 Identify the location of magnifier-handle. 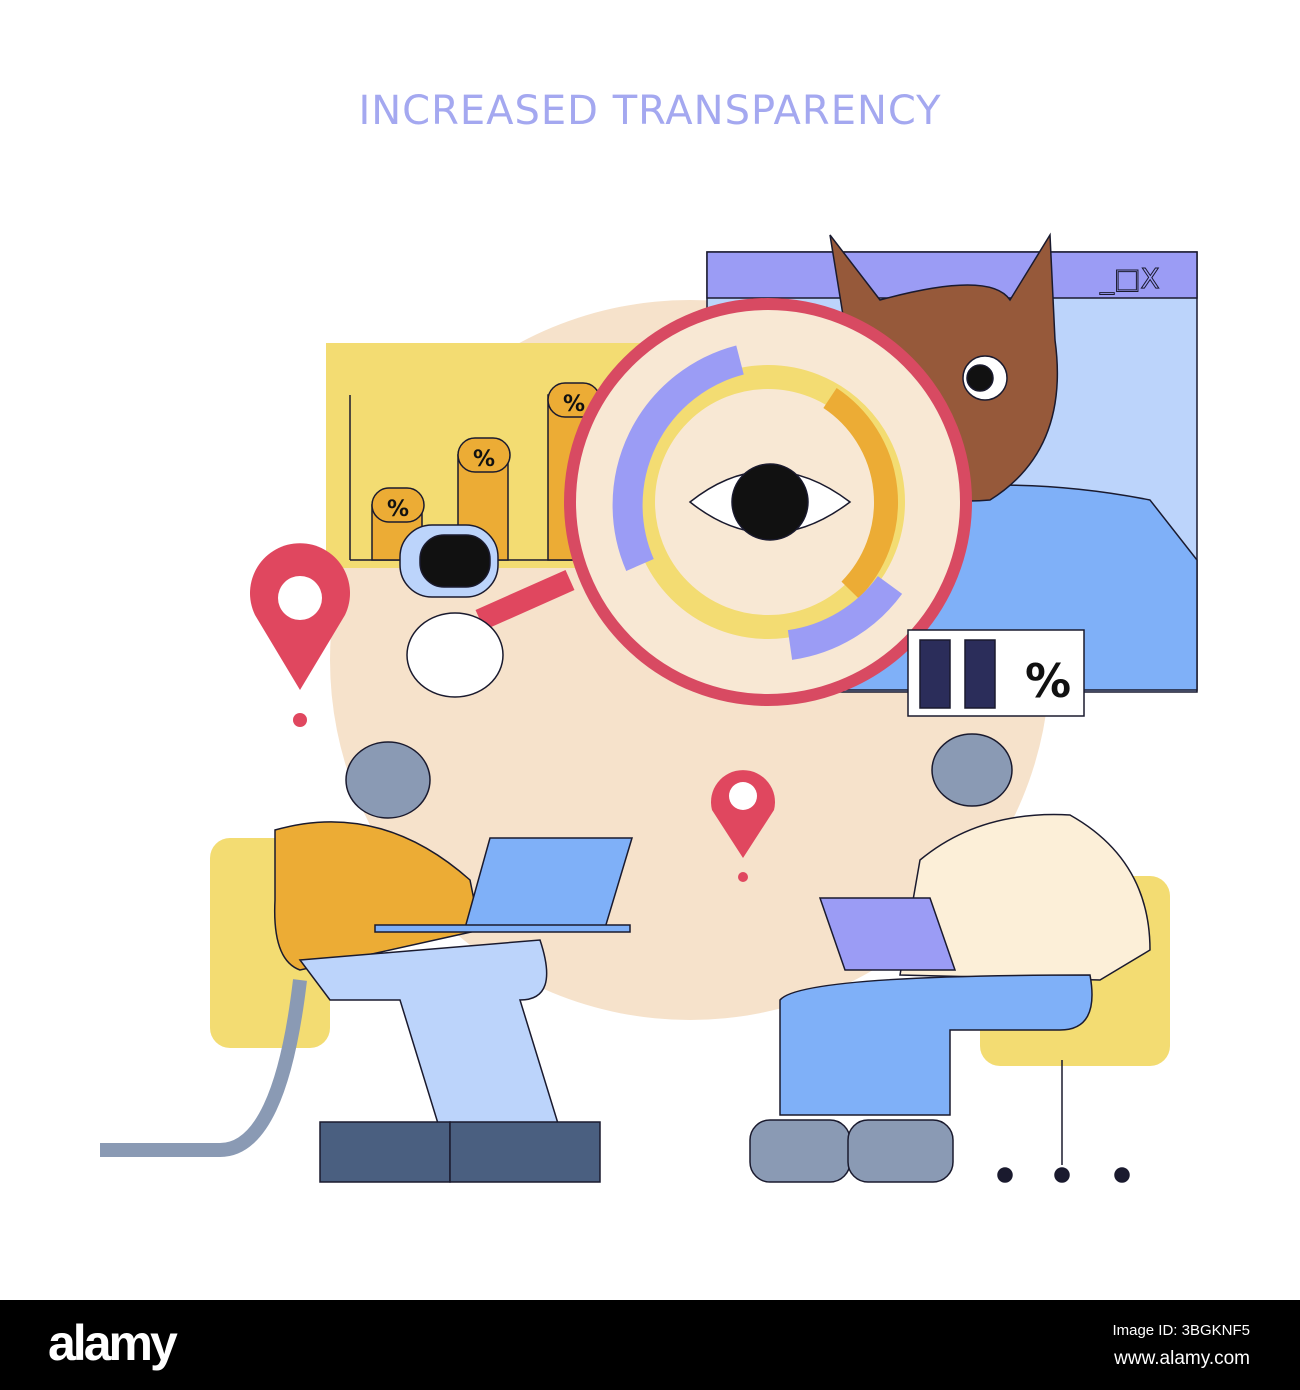
(525, 600).